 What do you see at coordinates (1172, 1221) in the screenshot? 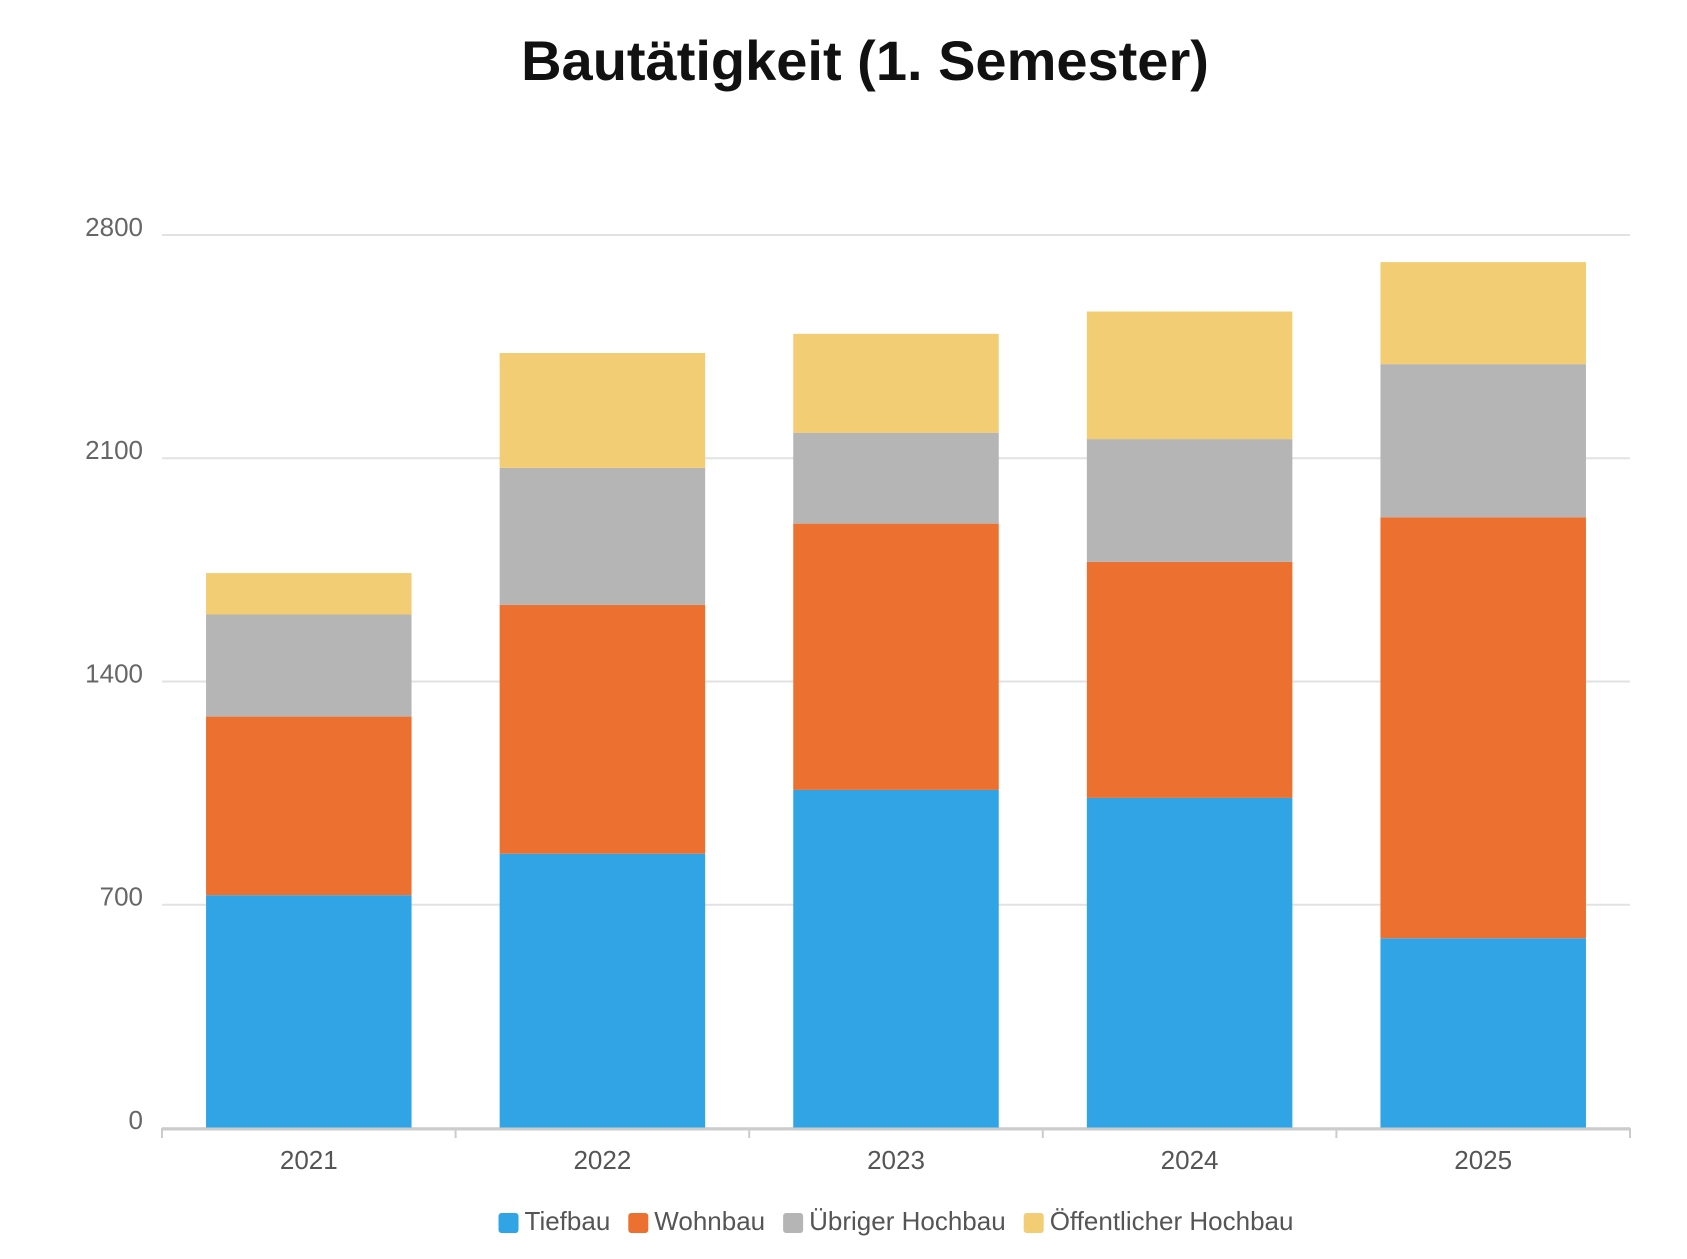
I see `legend-label: Öffentlicher Hochbau` at bounding box center [1172, 1221].